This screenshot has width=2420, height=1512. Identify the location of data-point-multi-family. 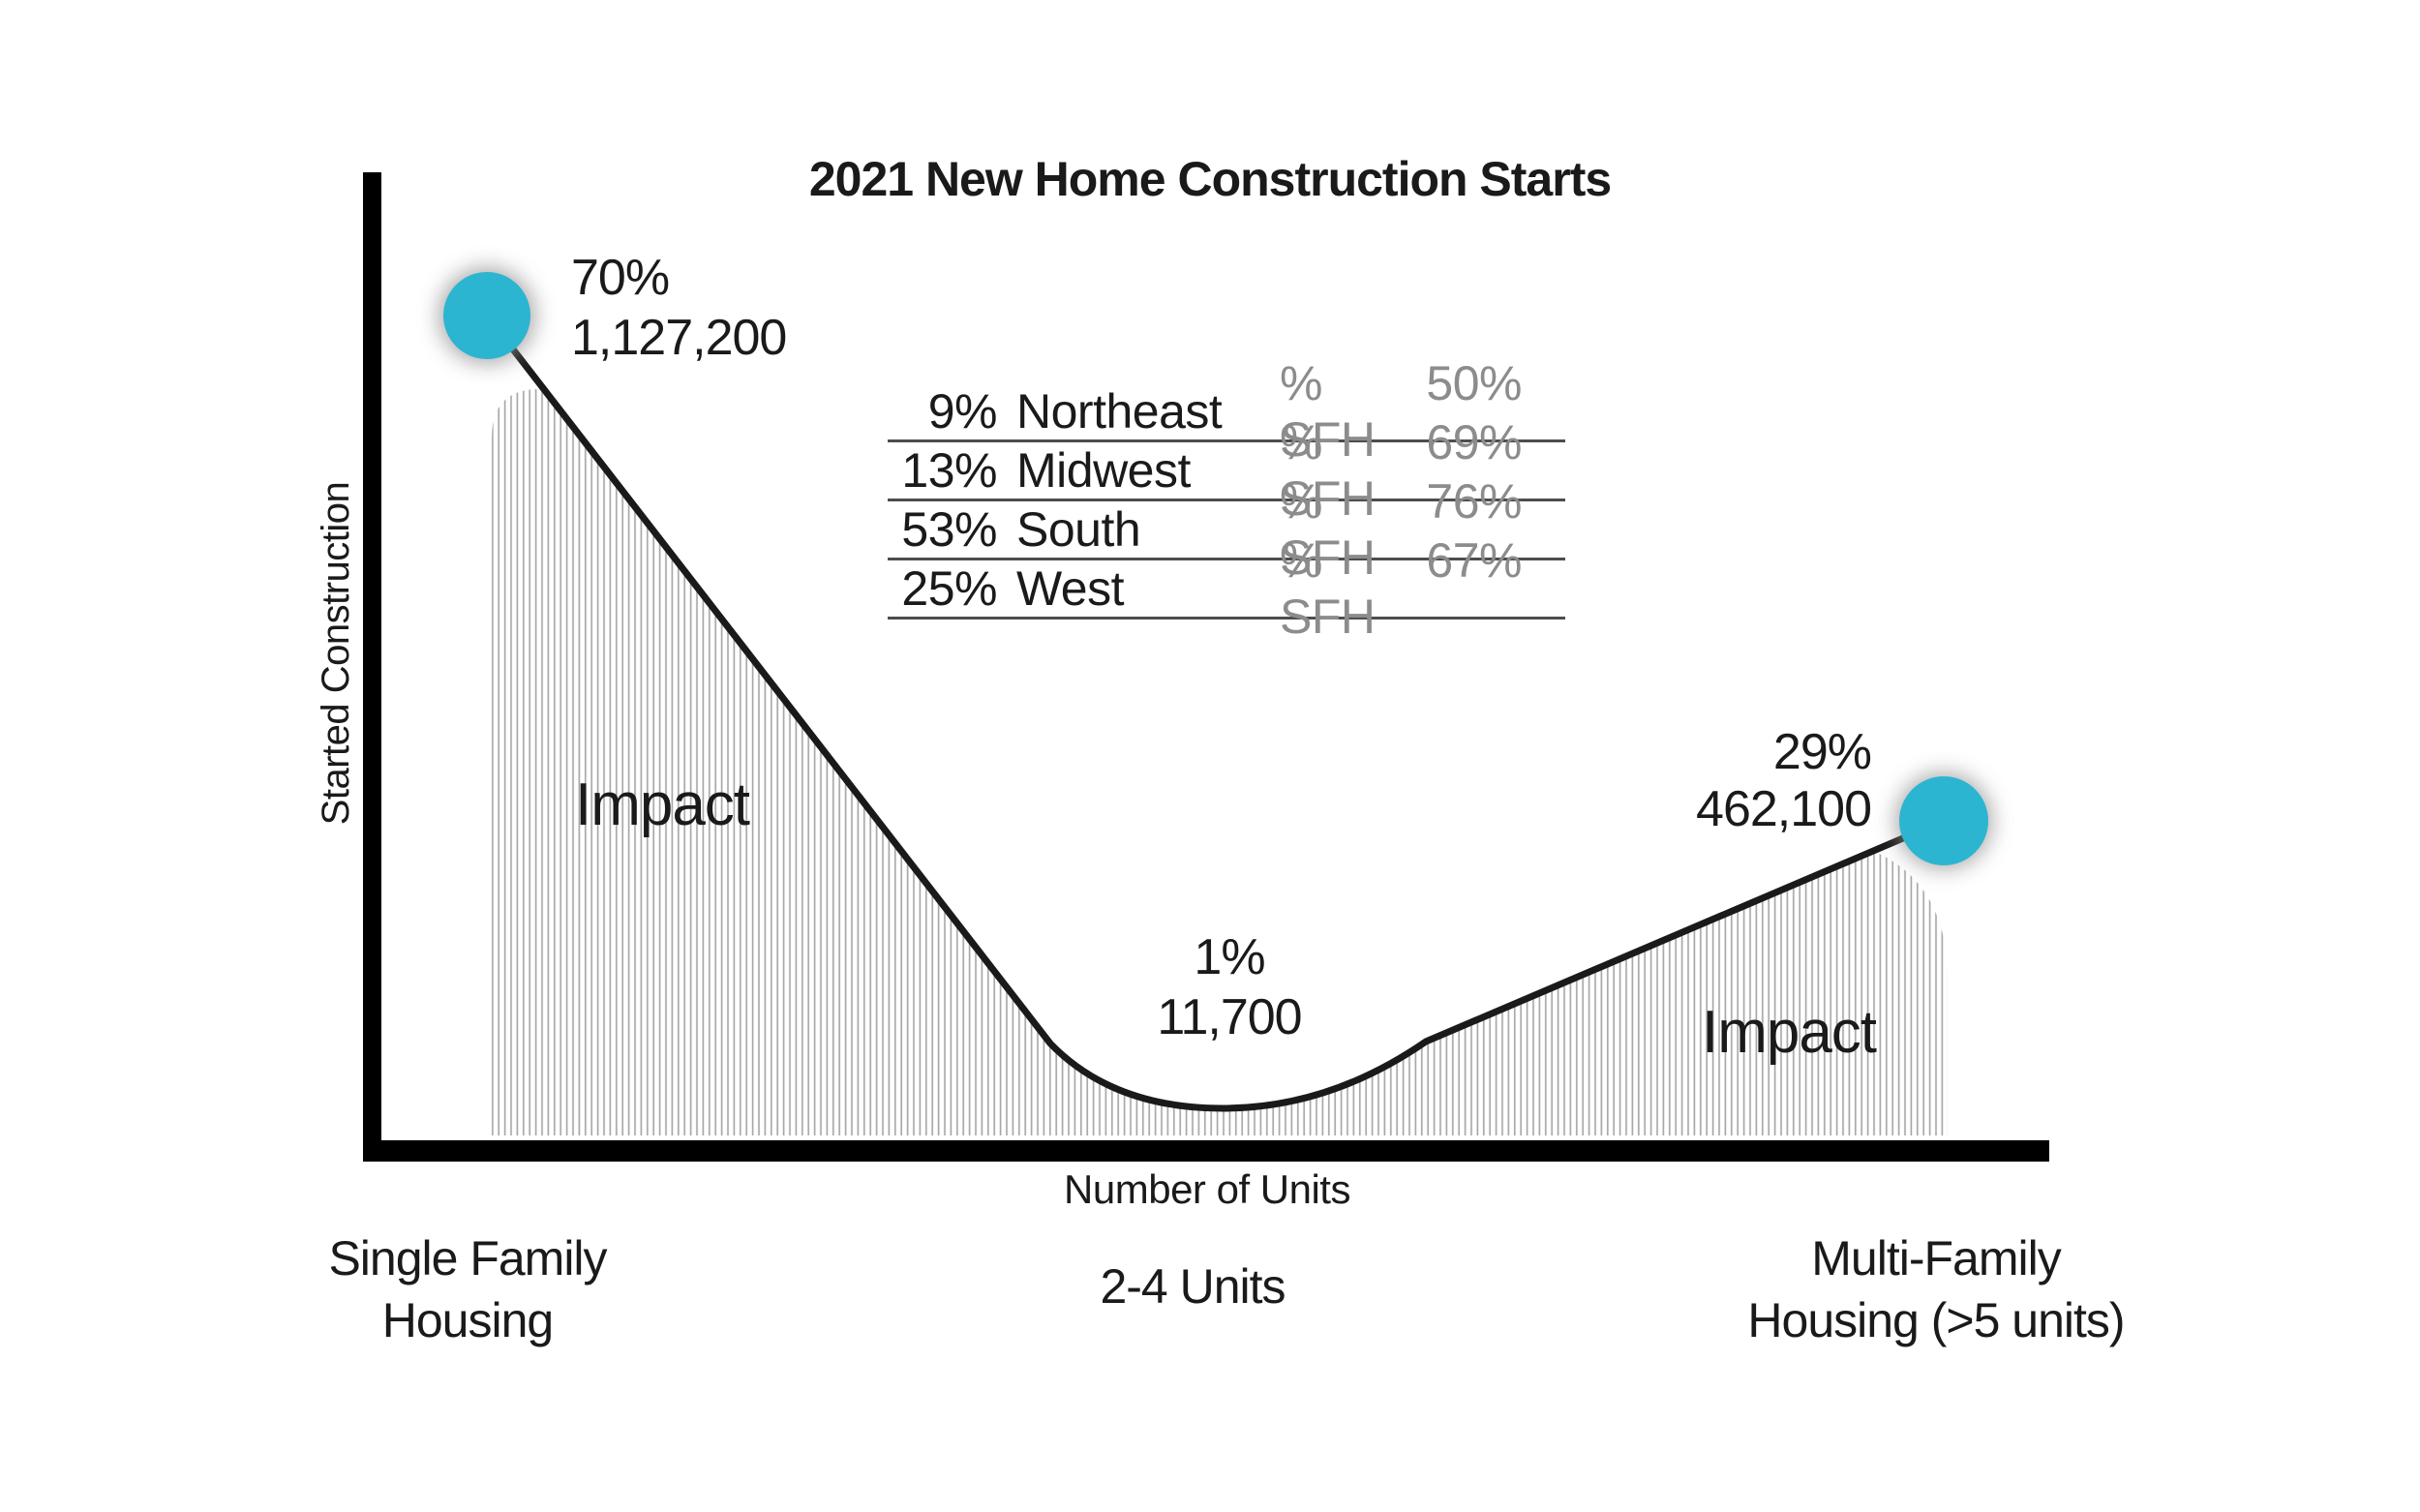
(1943, 820).